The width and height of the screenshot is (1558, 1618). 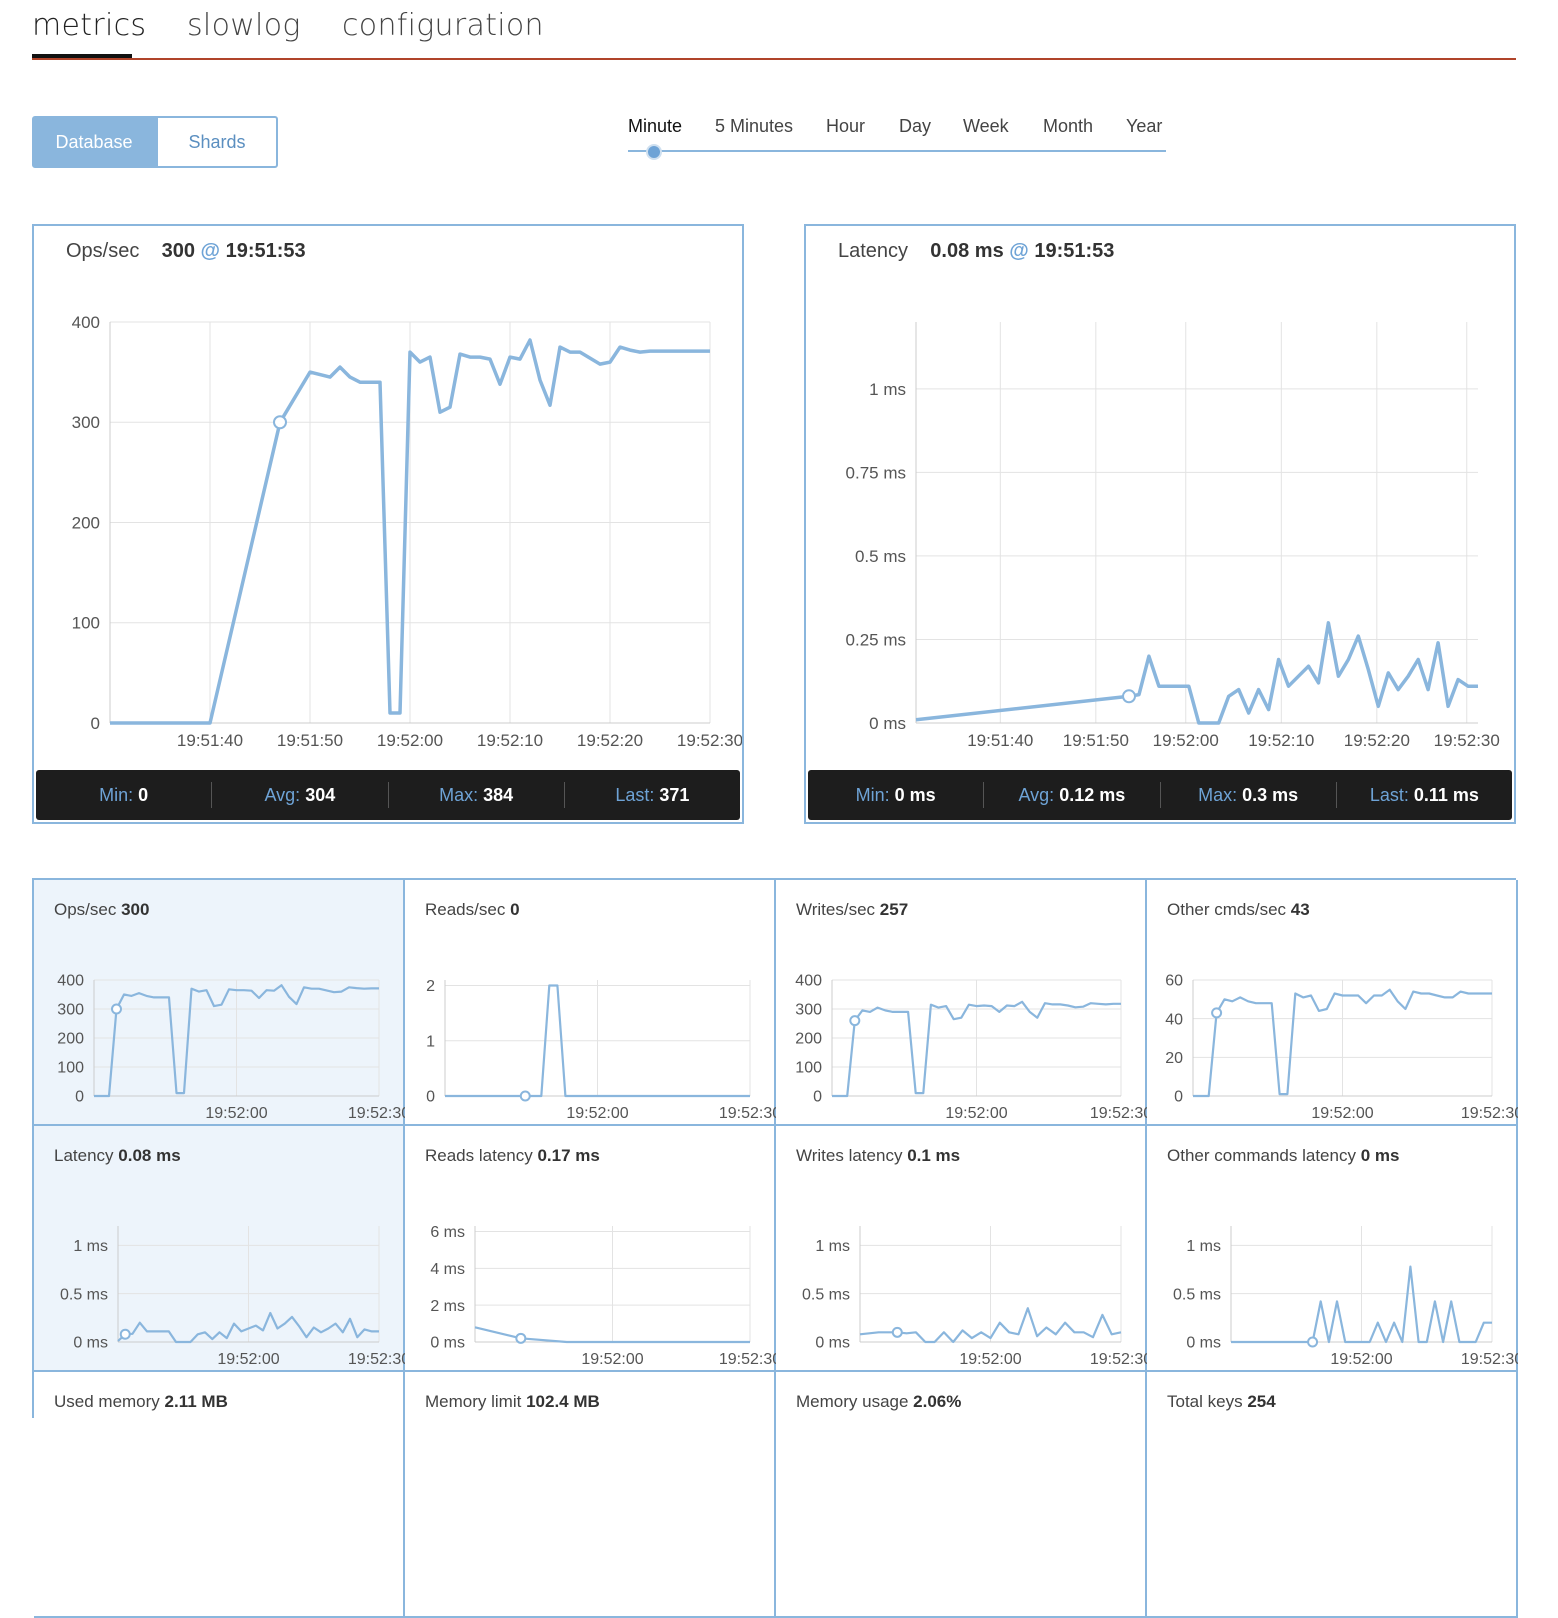 I want to click on x-tick-label: 19:51:50, so click(x=310, y=740).